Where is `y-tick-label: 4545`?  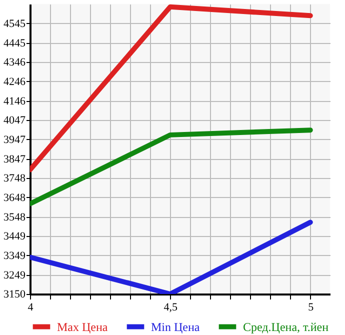 y-tick-label: 4545 is located at coordinates (15, 24).